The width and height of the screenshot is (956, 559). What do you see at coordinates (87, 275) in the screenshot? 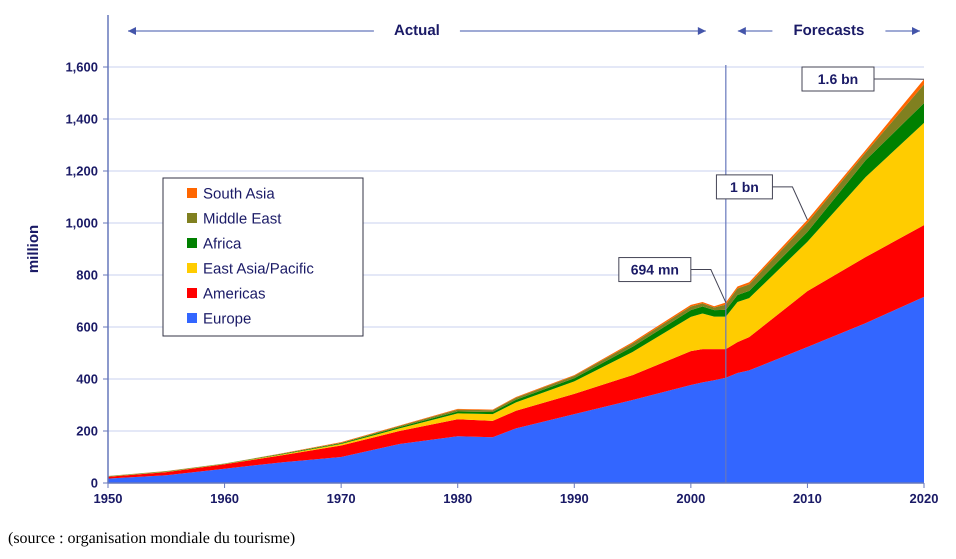
I see `y-tick-label: 800` at bounding box center [87, 275].